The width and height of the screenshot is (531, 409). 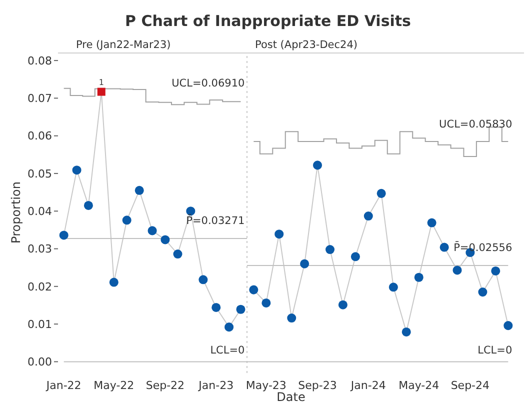 What do you see at coordinates (470, 385) in the screenshot?
I see `x-tick-label: Sep-24` at bounding box center [470, 385].